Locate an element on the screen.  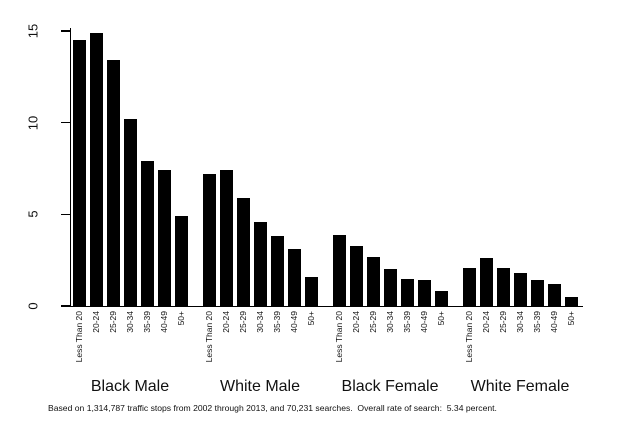
y-tick-label: 5 is located at coordinates (33, 214).